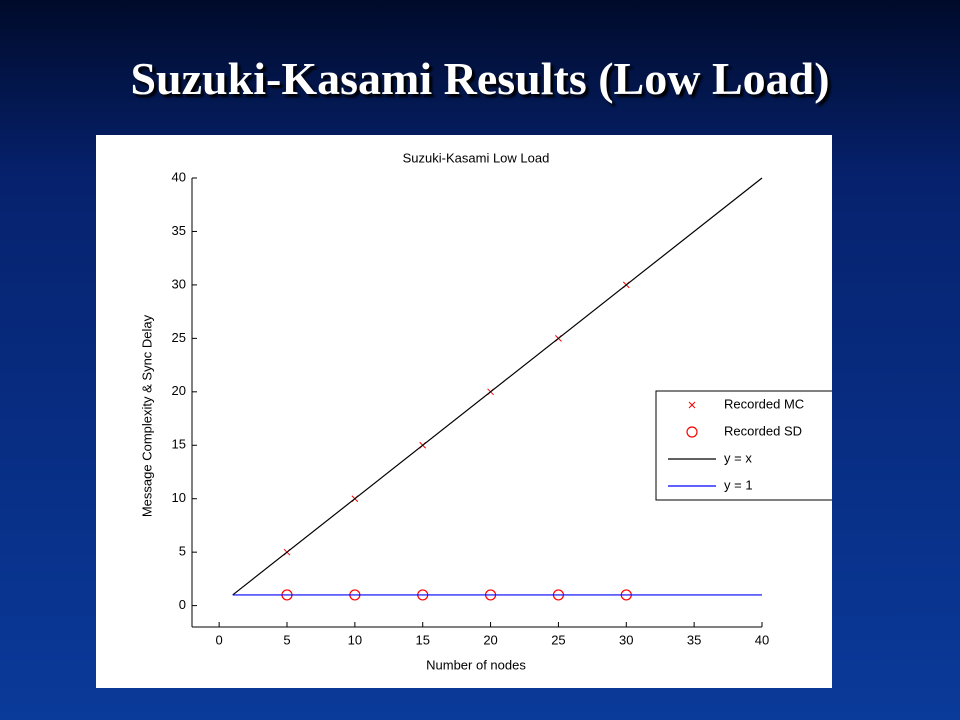  Describe the element at coordinates (219, 639) in the screenshot. I see `x-tick-label: 0` at that location.